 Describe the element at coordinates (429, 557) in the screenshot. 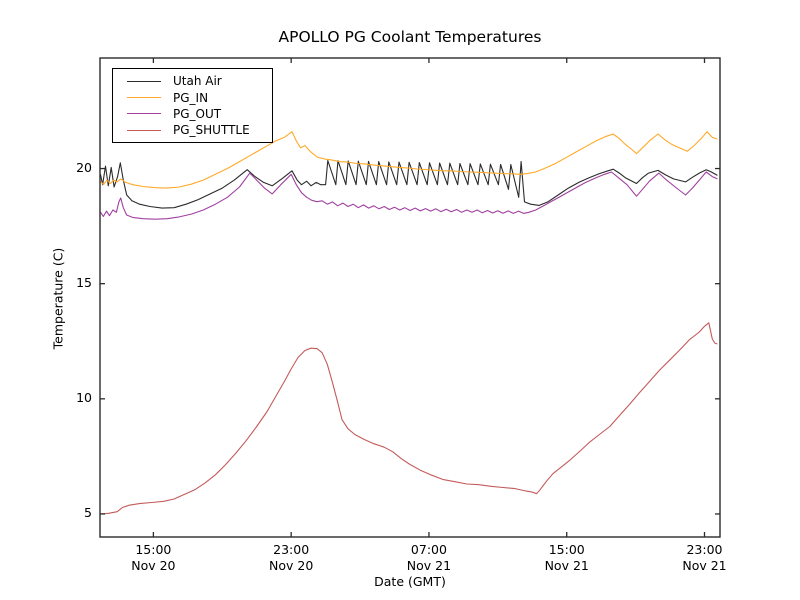

I see `x-tick-label: 07:00 Nov 21` at that location.